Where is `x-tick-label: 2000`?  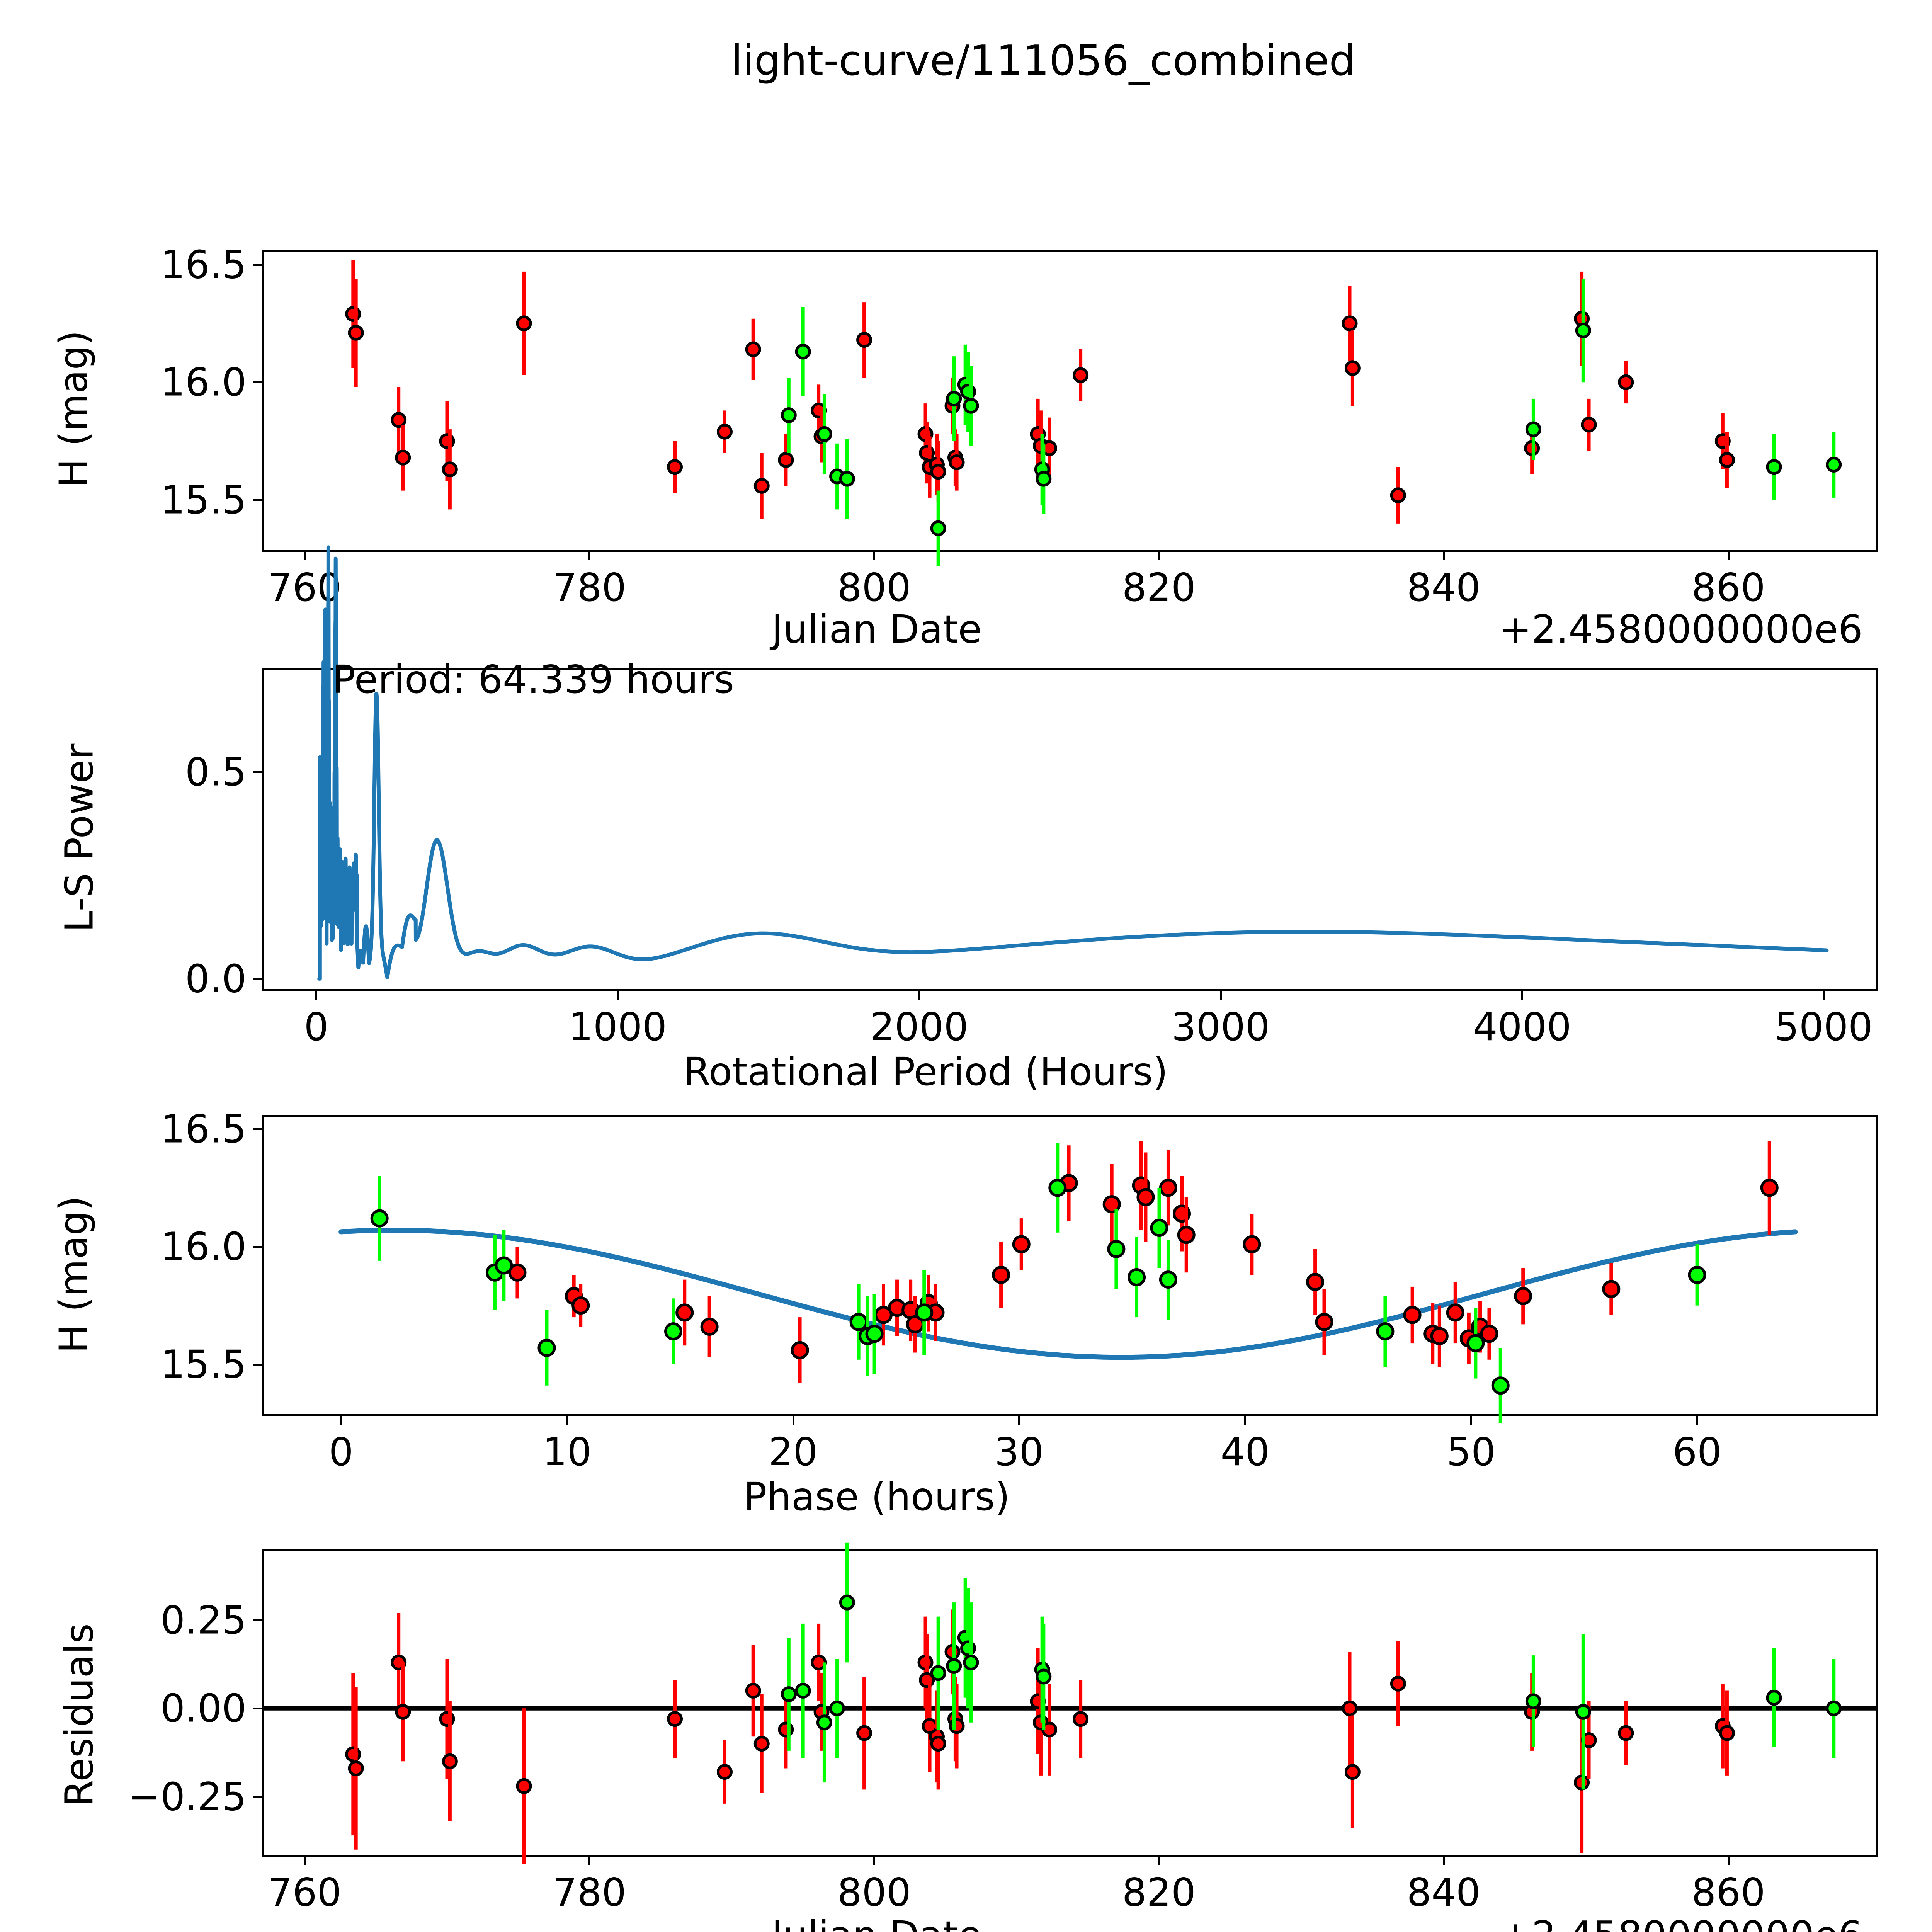
x-tick-label: 2000 is located at coordinates (920, 1027).